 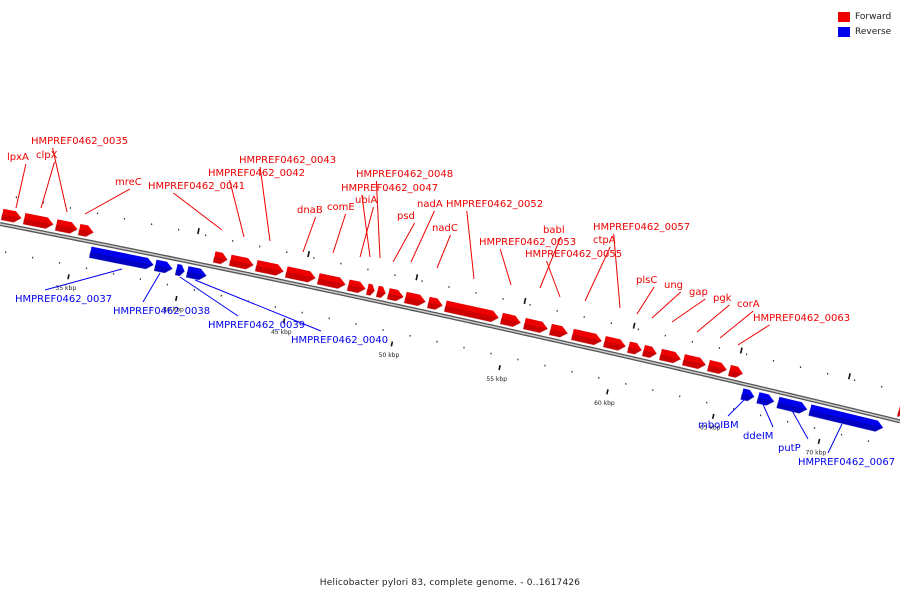 What do you see at coordinates (310, 210) in the screenshot?
I see `forward-gene-label: dnaB` at bounding box center [310, 210].